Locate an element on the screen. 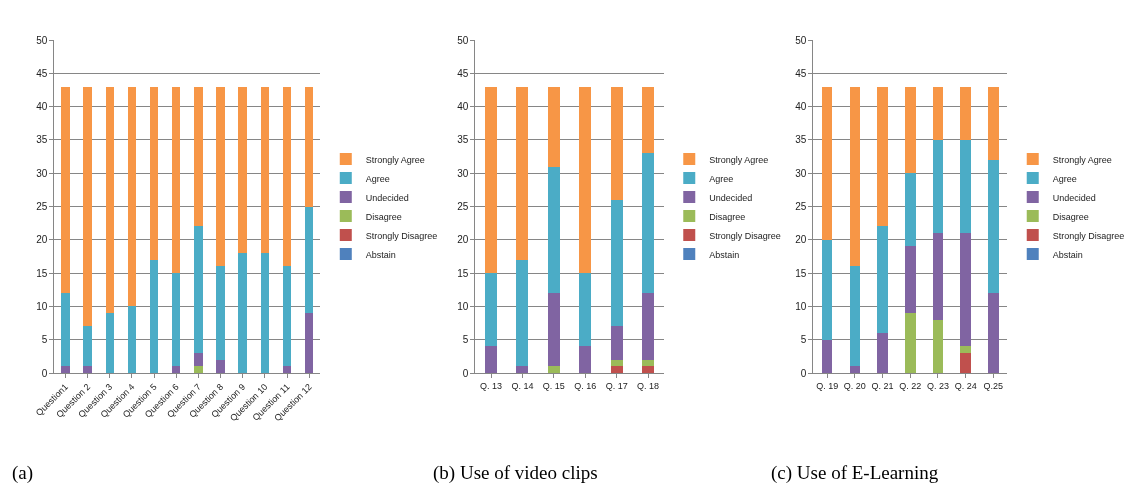 This screenshot has width=1135, height=483. y-tick-label: 50 is located at coordinates (42, 40).